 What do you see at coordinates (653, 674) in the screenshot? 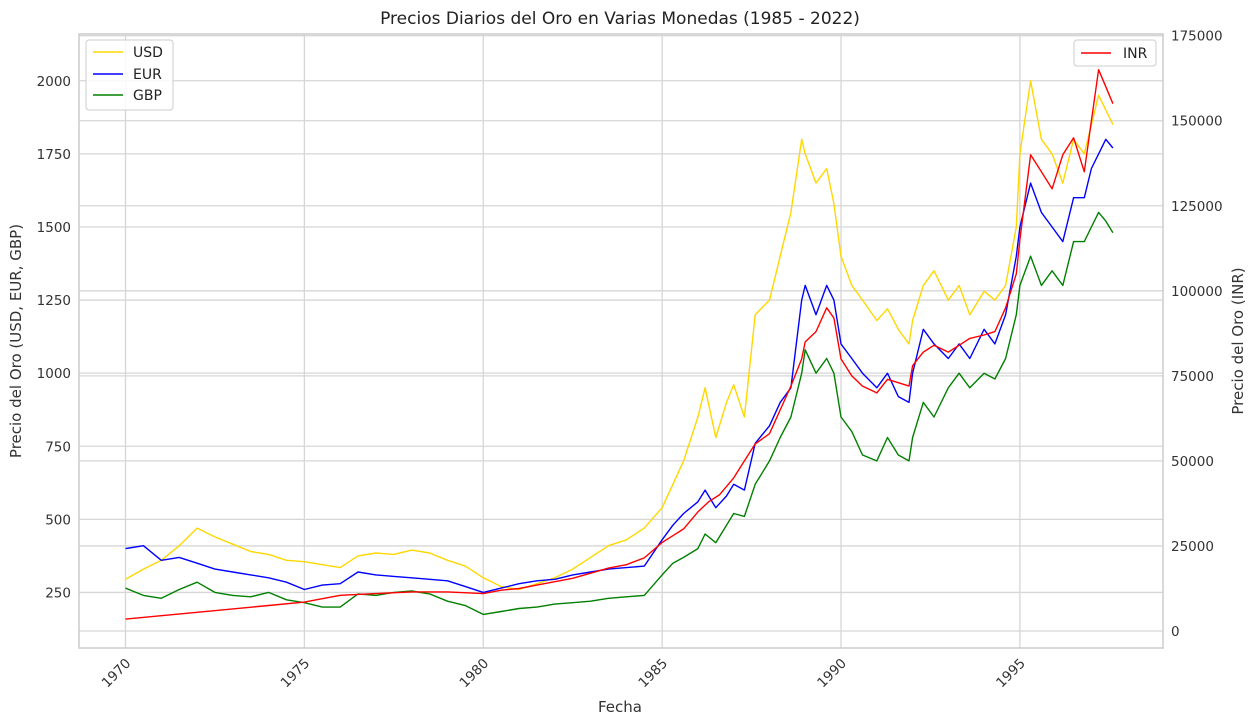
I see `x-tick-label: 1985` at bounding box center [653, 674].